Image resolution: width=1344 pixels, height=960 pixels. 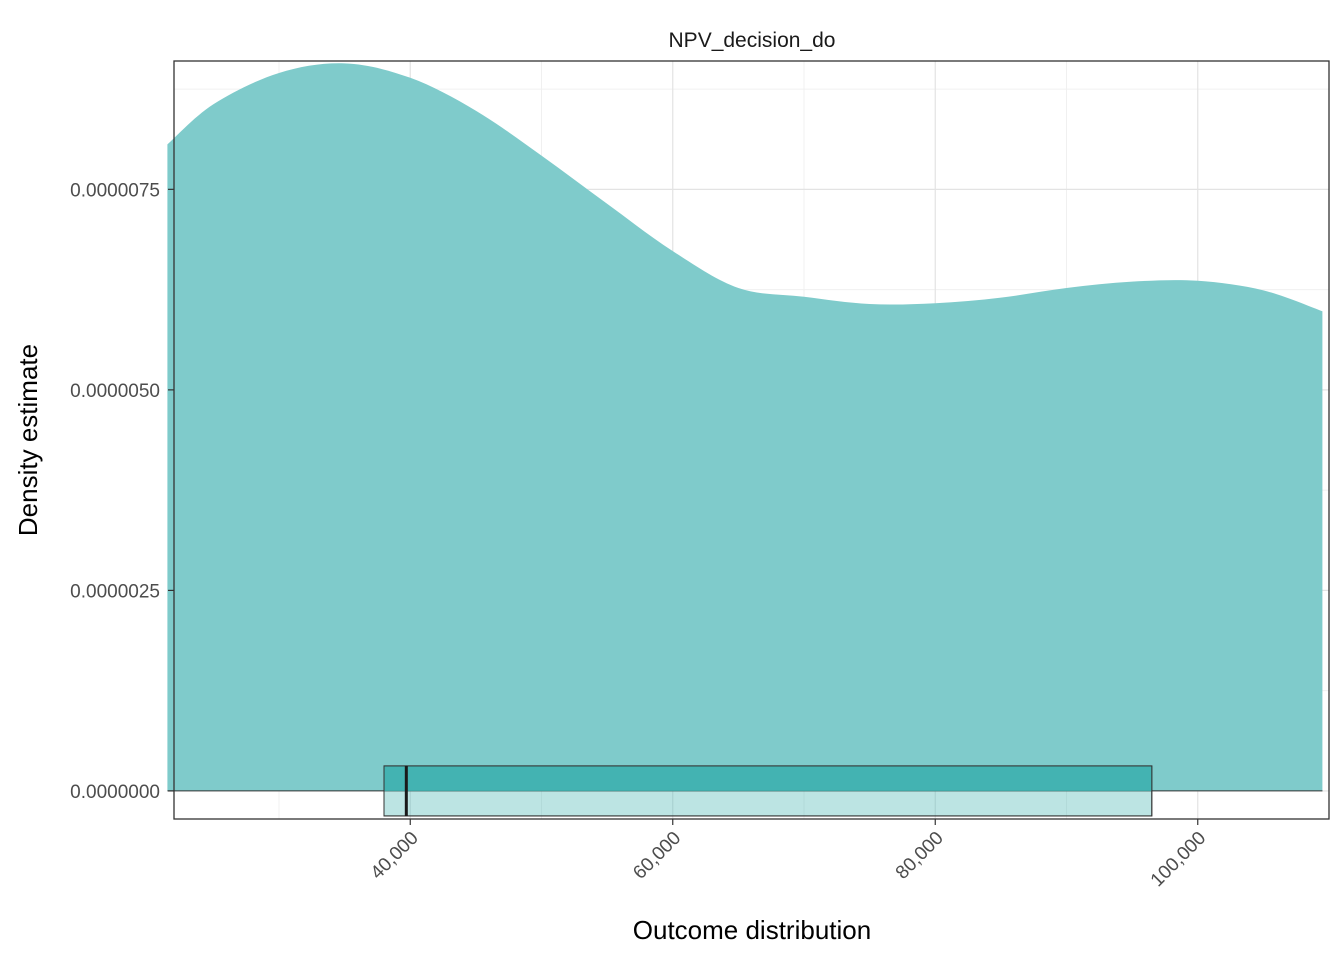 I want to click on boxplot-outline, so click(x=768, y=791).